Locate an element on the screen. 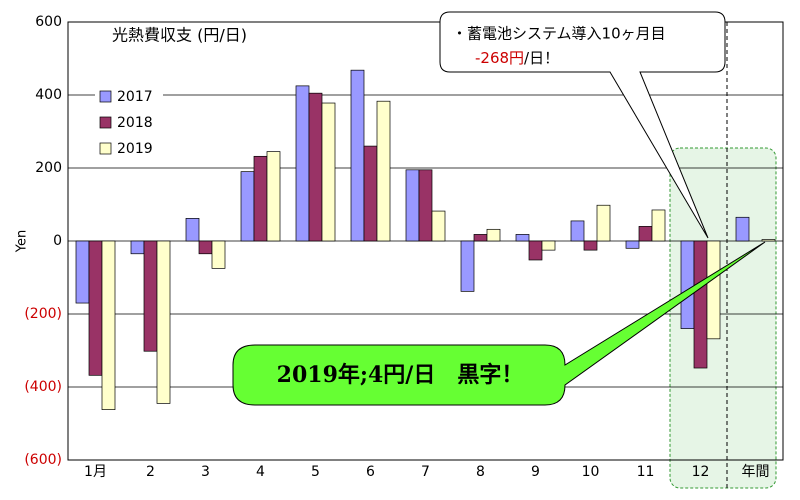 Image resolution: width=800 pixels, height=500 pixels. legend-label: 2017 is located at coordinates (135, 97).